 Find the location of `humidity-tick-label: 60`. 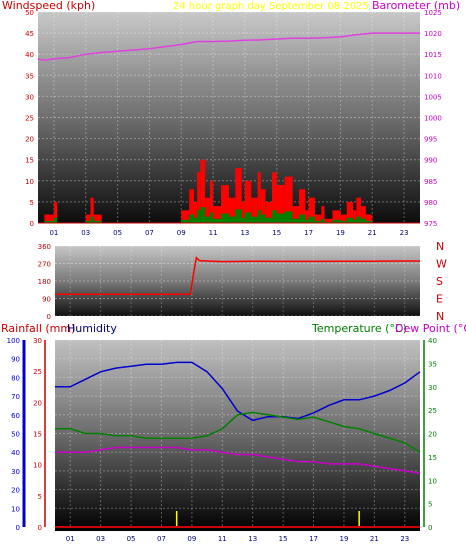

humidity-tick-label: 60 is located at coordinates (15, 416).